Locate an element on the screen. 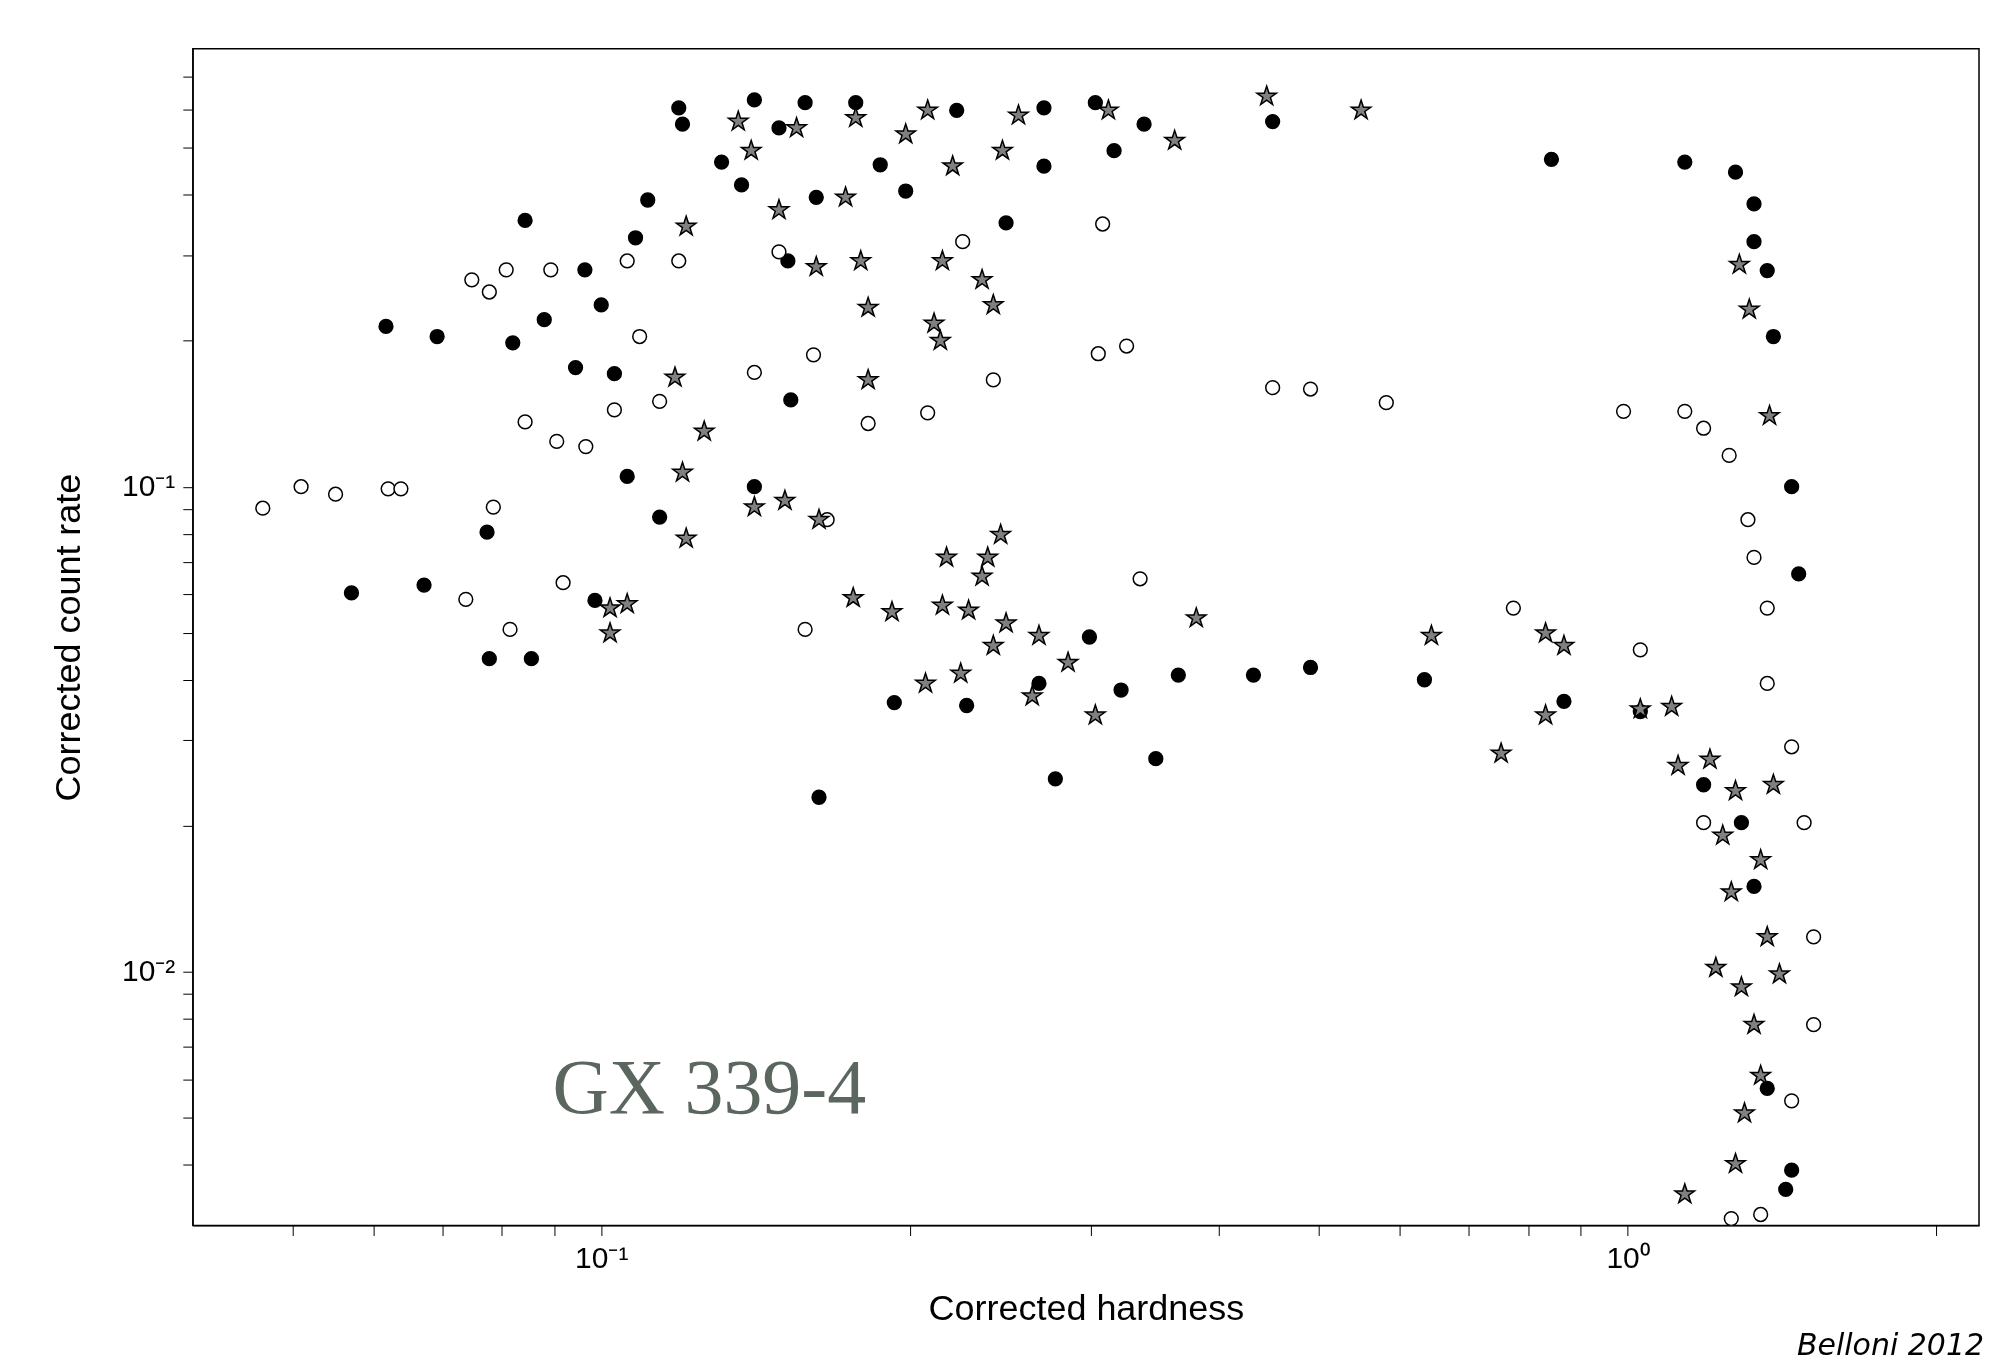 The height and width of the screenshot is (1363, 1989). annotation: GX 339-4 is located at coordinates (709, 1086).